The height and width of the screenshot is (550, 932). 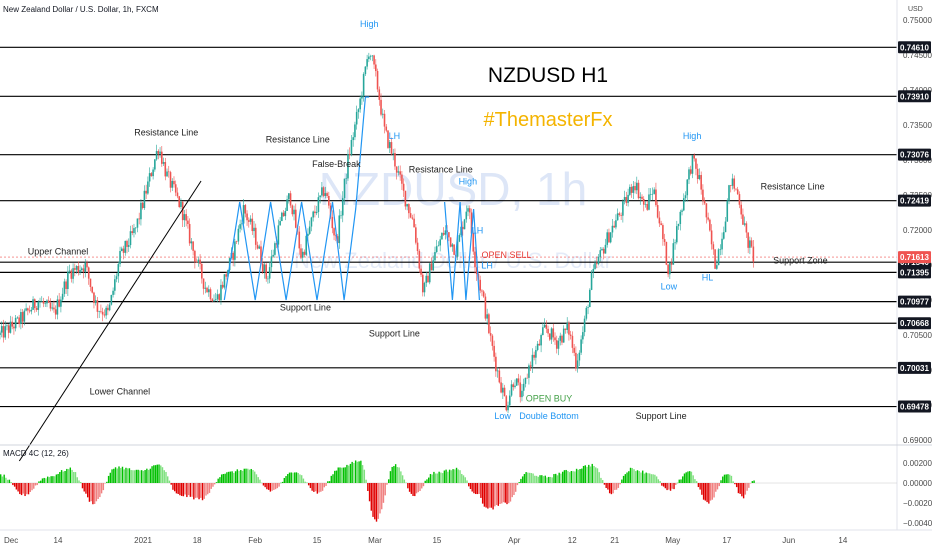 I want to click on annotation-label: Low, so click(x=502, y=416).